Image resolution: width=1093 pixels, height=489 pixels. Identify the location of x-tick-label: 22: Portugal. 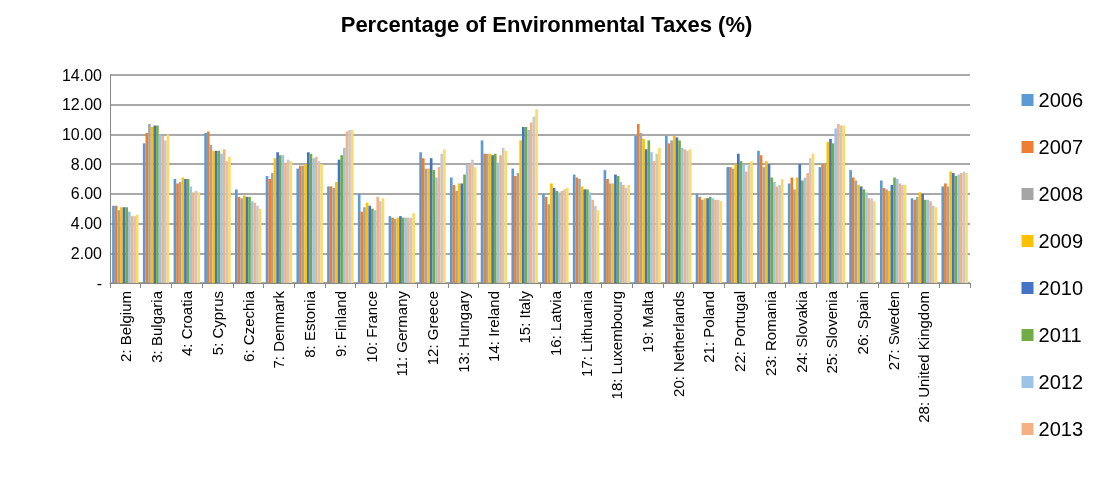
(740, 331).